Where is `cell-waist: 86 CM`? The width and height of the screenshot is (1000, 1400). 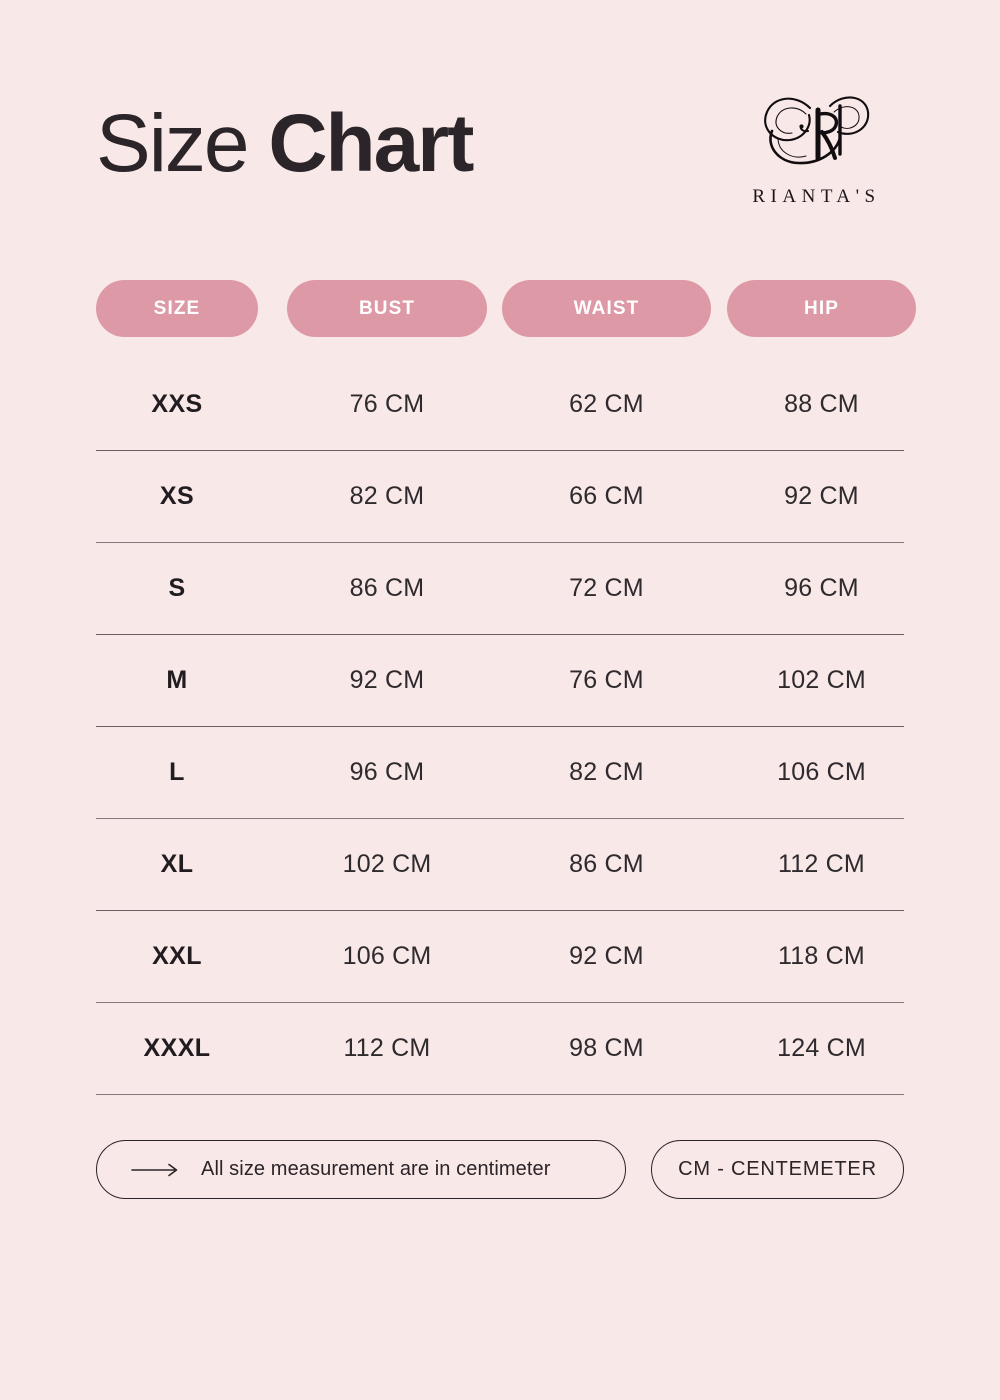
cell-waist: 86 CM is located at coordinates (606, 864).